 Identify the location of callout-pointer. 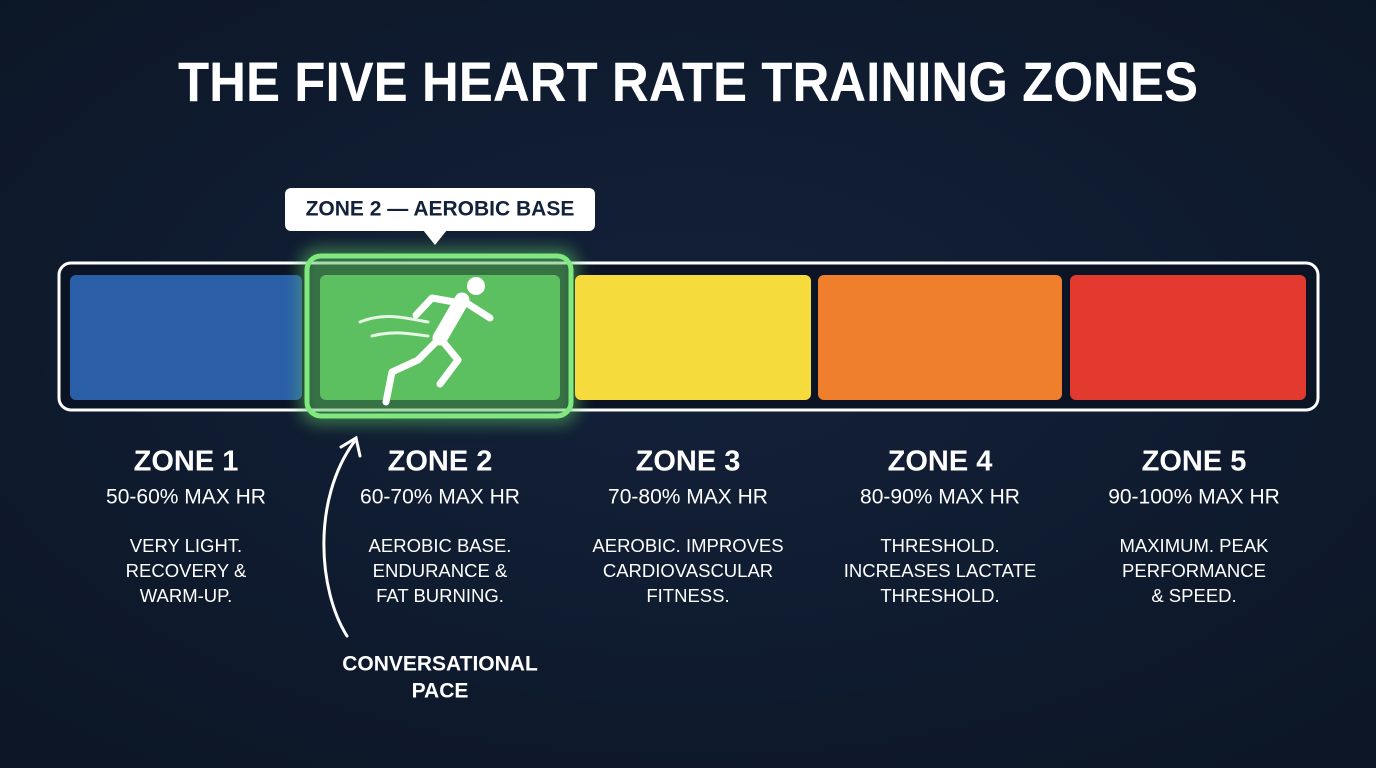
(435, 237).